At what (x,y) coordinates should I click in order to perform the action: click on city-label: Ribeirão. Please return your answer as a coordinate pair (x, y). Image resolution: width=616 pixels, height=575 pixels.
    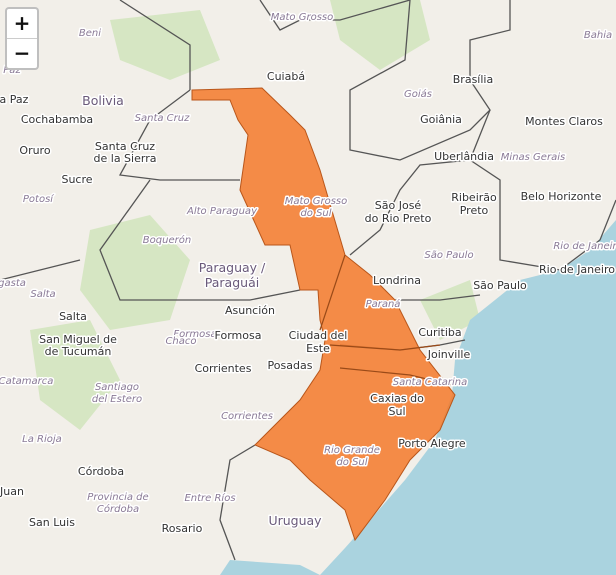
    Looking at the image, I should click on (474, 197).